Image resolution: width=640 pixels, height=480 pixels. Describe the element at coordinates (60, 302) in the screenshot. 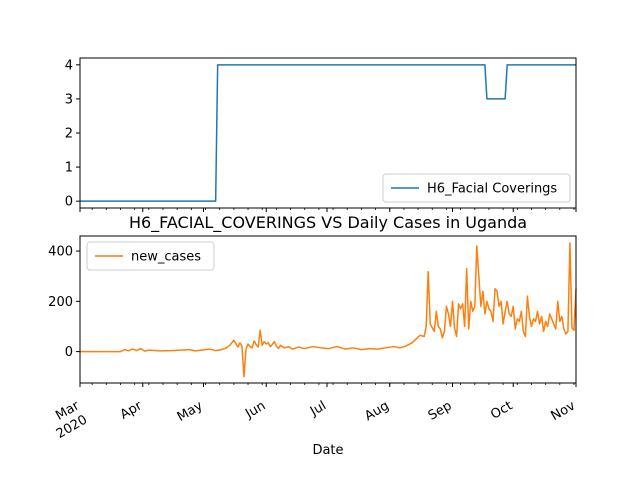

I see `y-tick-label: 200` at that location.